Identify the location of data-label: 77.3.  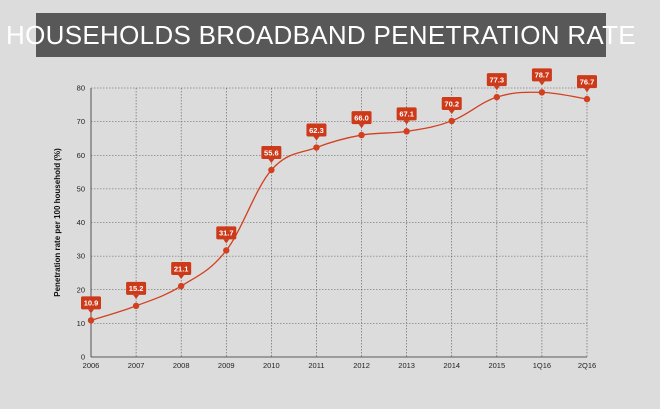
(496, 82).